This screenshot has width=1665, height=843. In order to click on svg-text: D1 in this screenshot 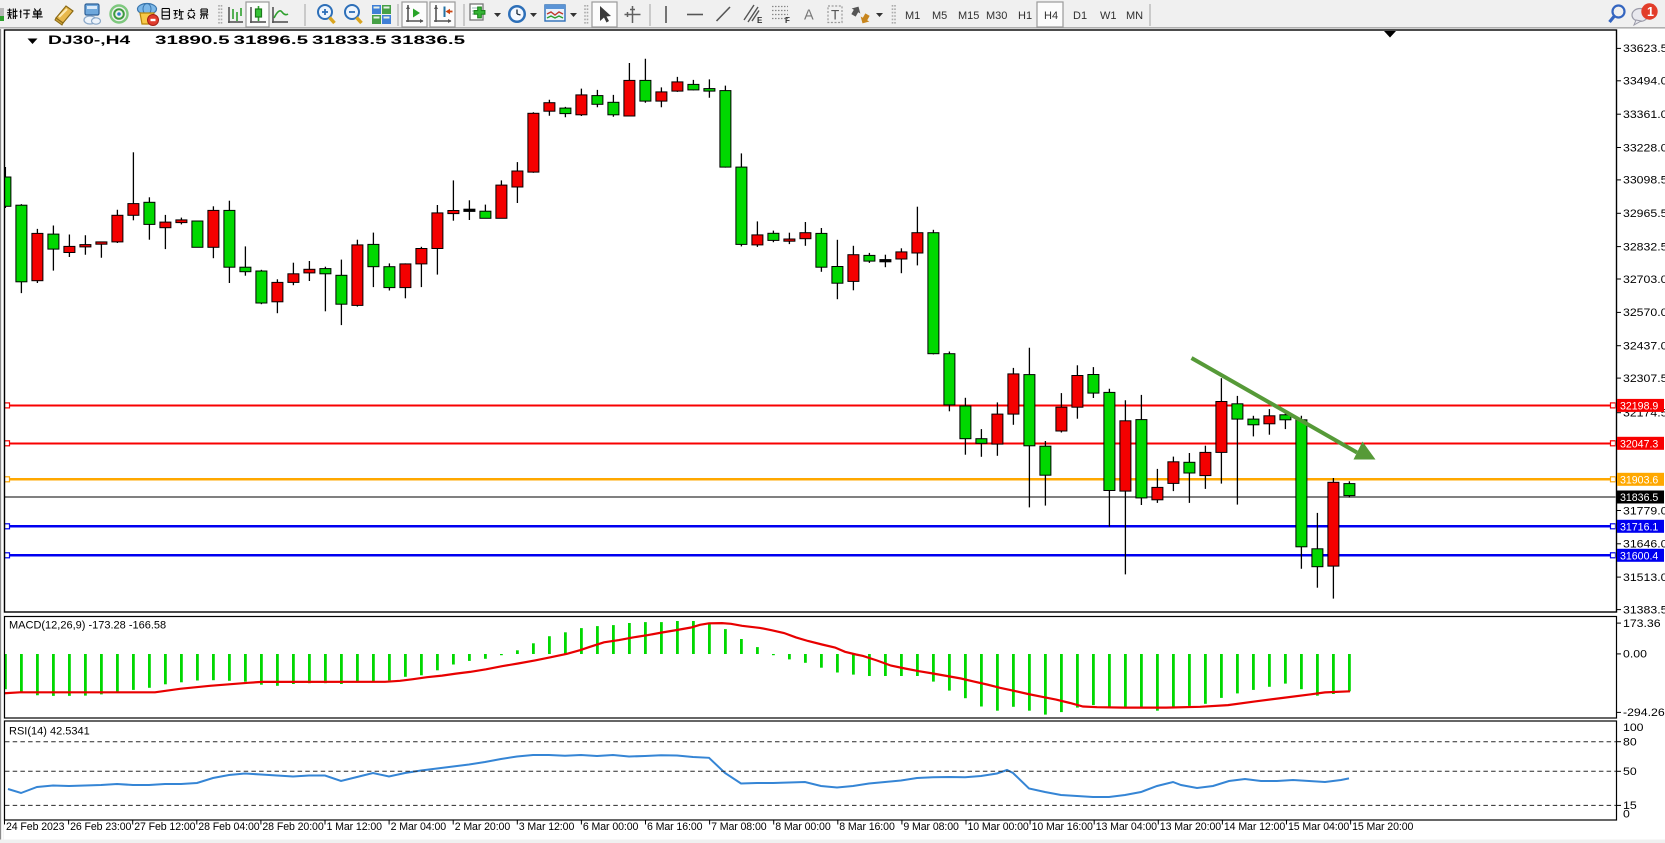, I will do `click(1080, 16)`.